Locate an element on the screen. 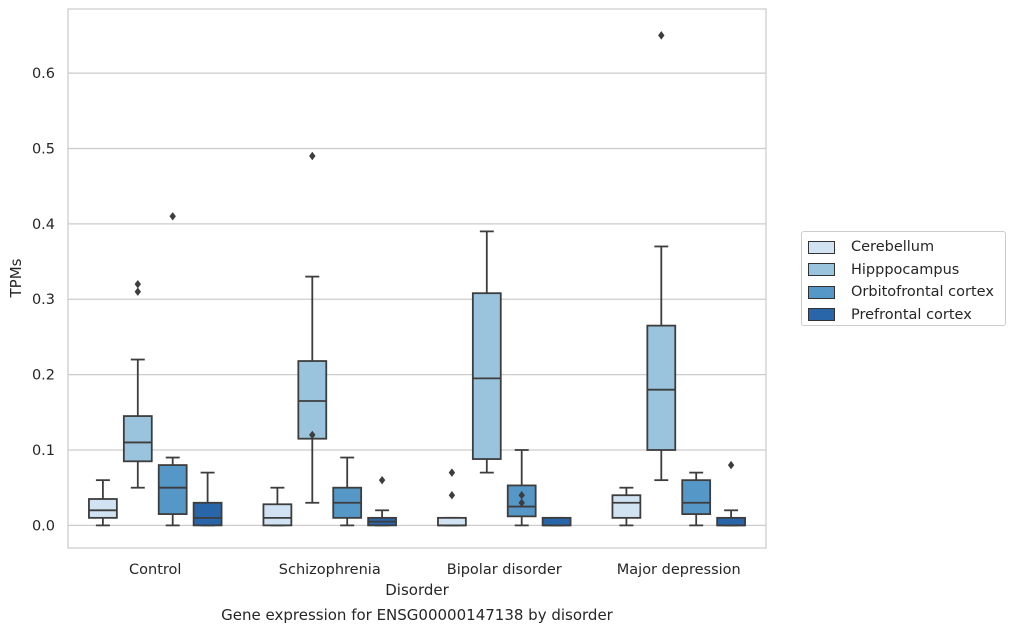  y-tick-labels: 0.0 0.1 0.2 0.3 0.4 0.5 0.6 is located at coordinates (43, 300).